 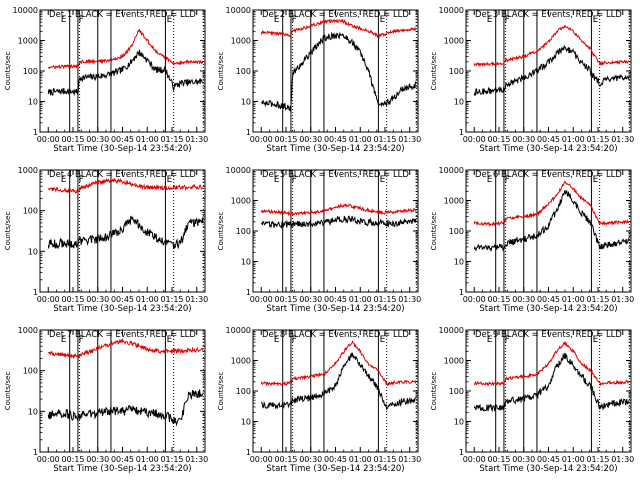 What do you see at coordinates (122, 15) in the screenshot?
I see `panel-title: Det 1 BLACK = Events, RED = LLD` at bounding box center [122, 15].